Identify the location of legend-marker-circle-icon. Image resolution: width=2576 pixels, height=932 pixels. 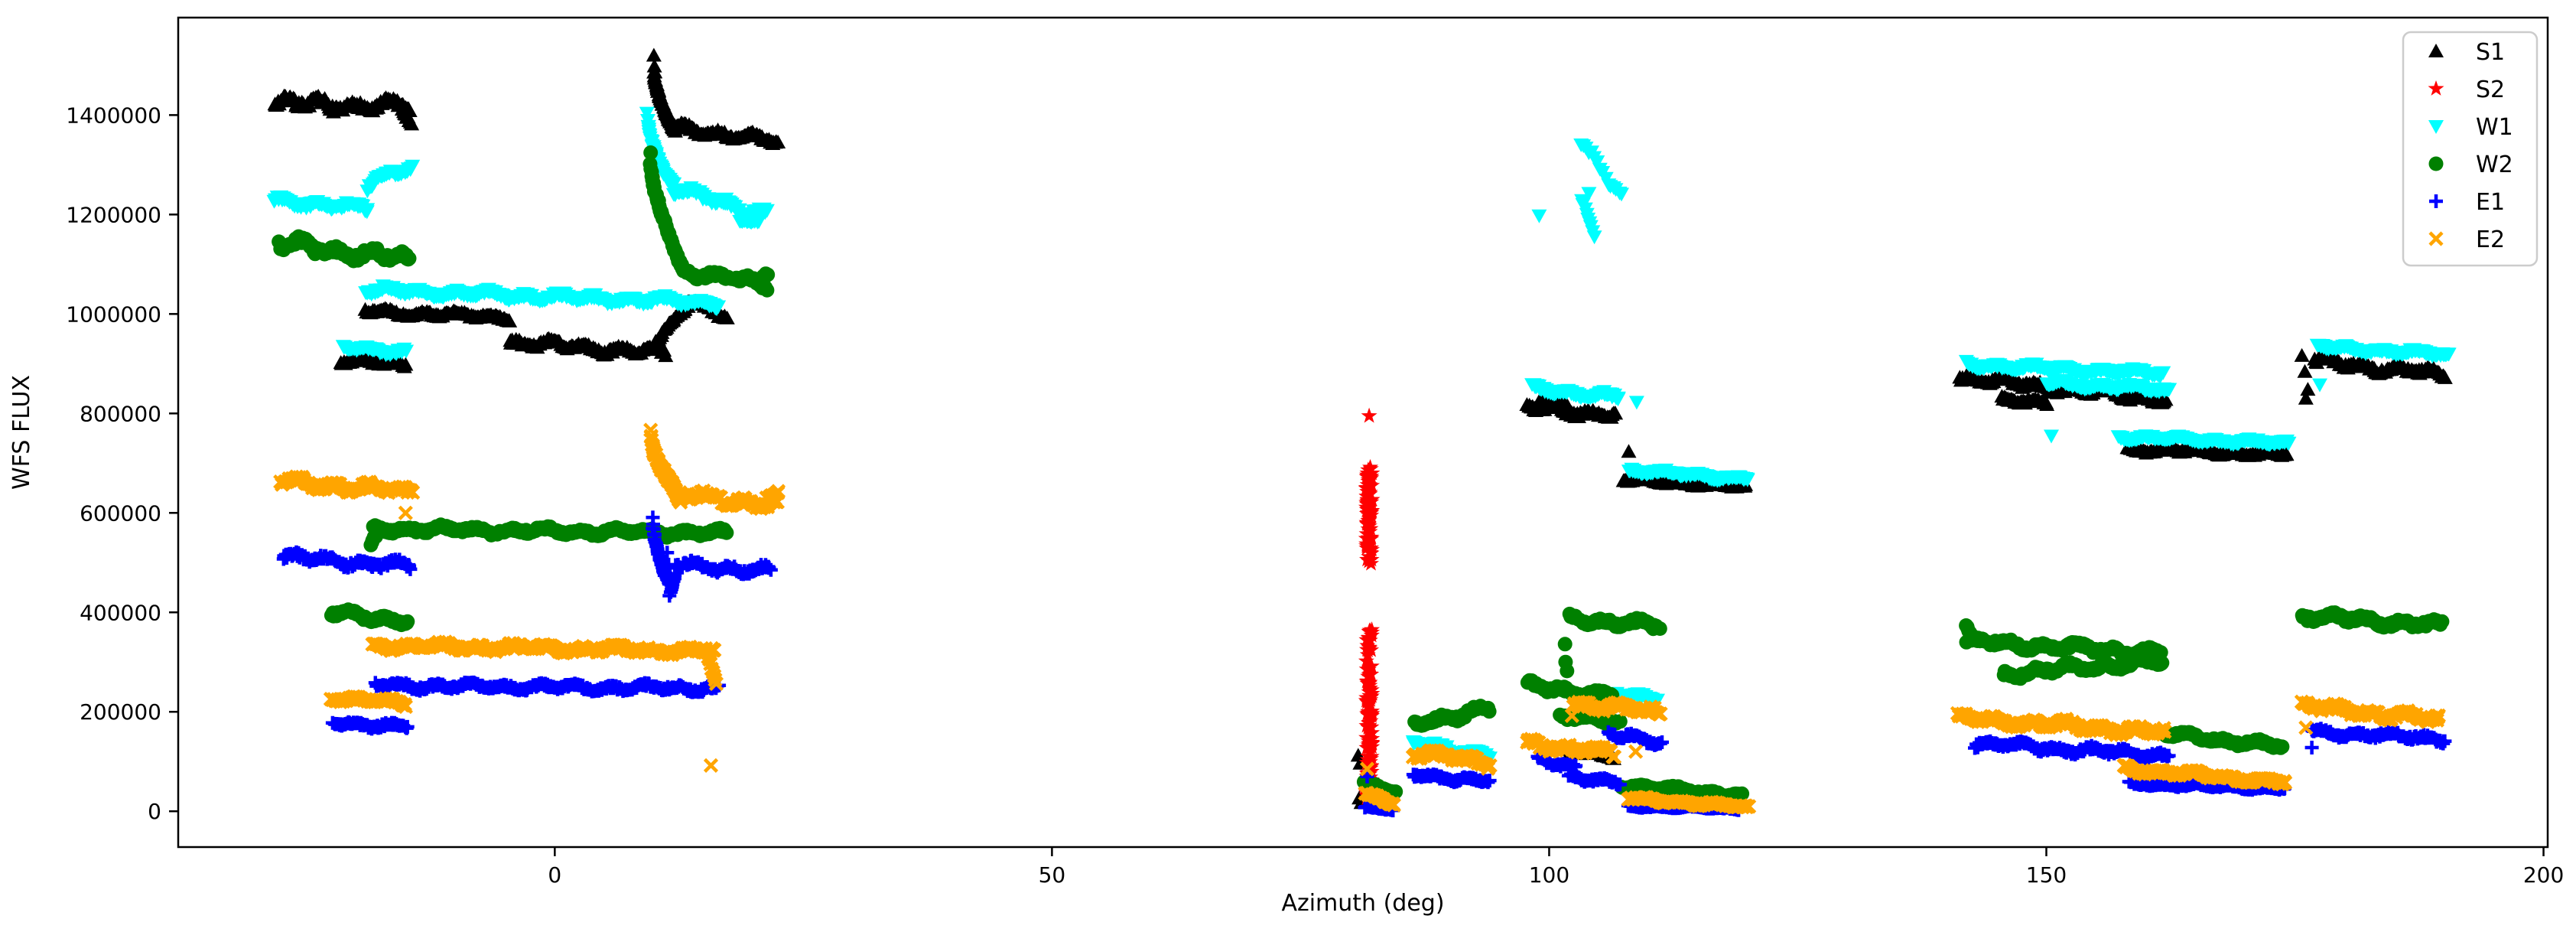
(2436, 163).